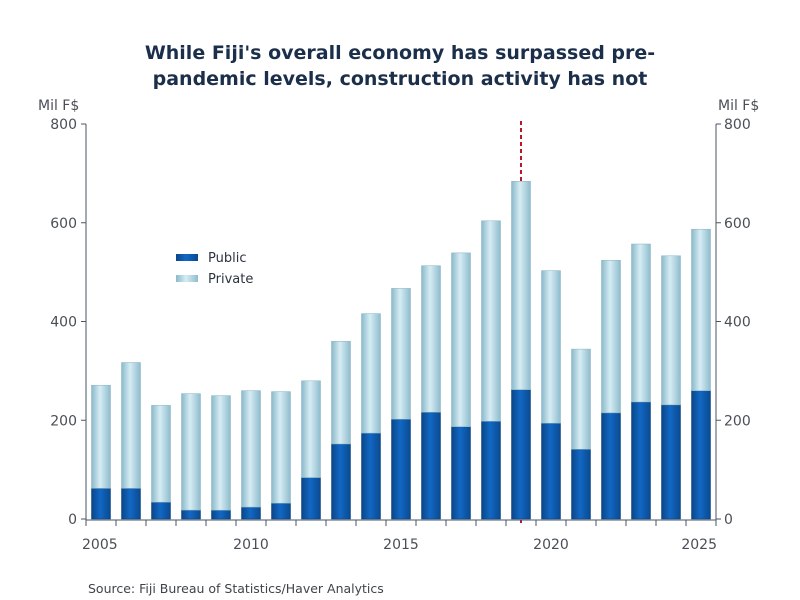 Image resolution: width=800 pixels, height=600 pixels. I want to click on bar-public-2009, so click(221, 514).